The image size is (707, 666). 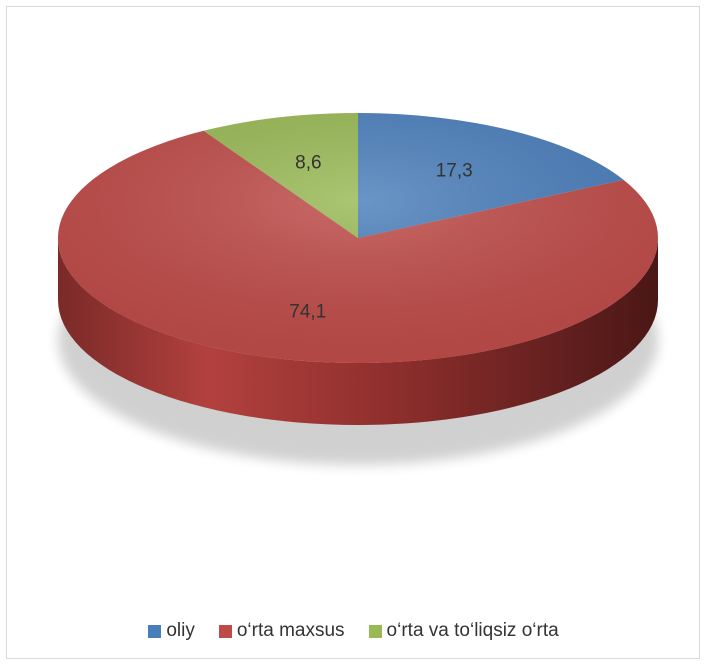 What do you see at coordinates (225, 631) in the screenshot?
I see `legend-swatch-orta-maxsus` at bounding box center [225, 631].